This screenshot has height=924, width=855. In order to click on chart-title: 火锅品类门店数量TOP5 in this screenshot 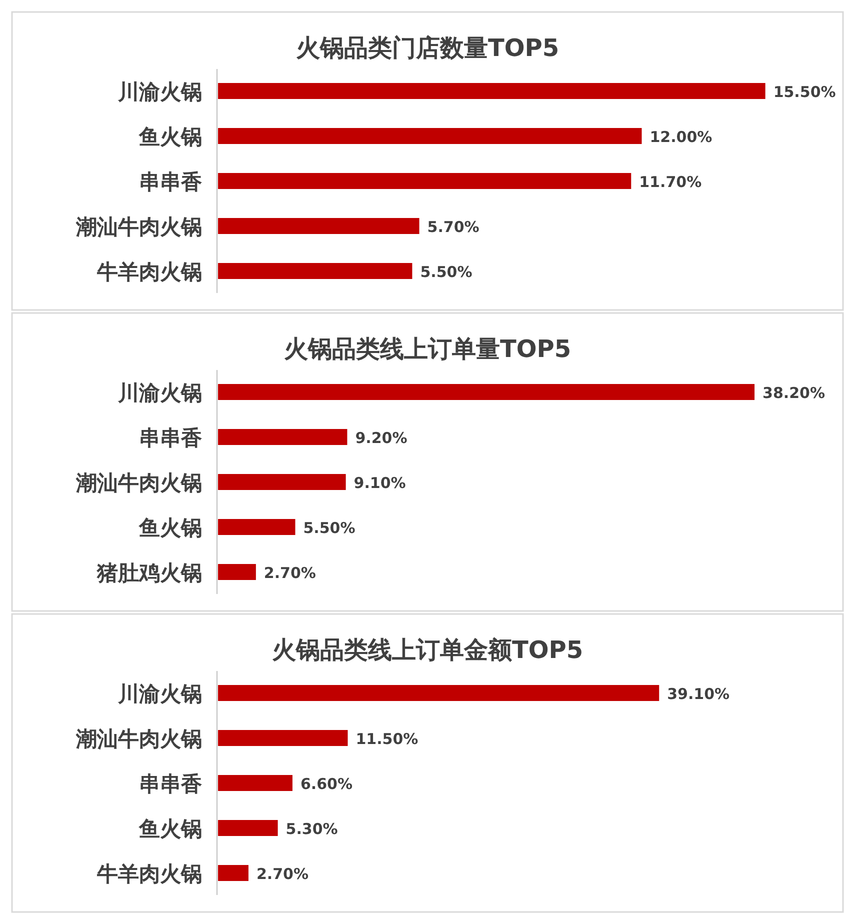, I will do `click(427, 48)`.